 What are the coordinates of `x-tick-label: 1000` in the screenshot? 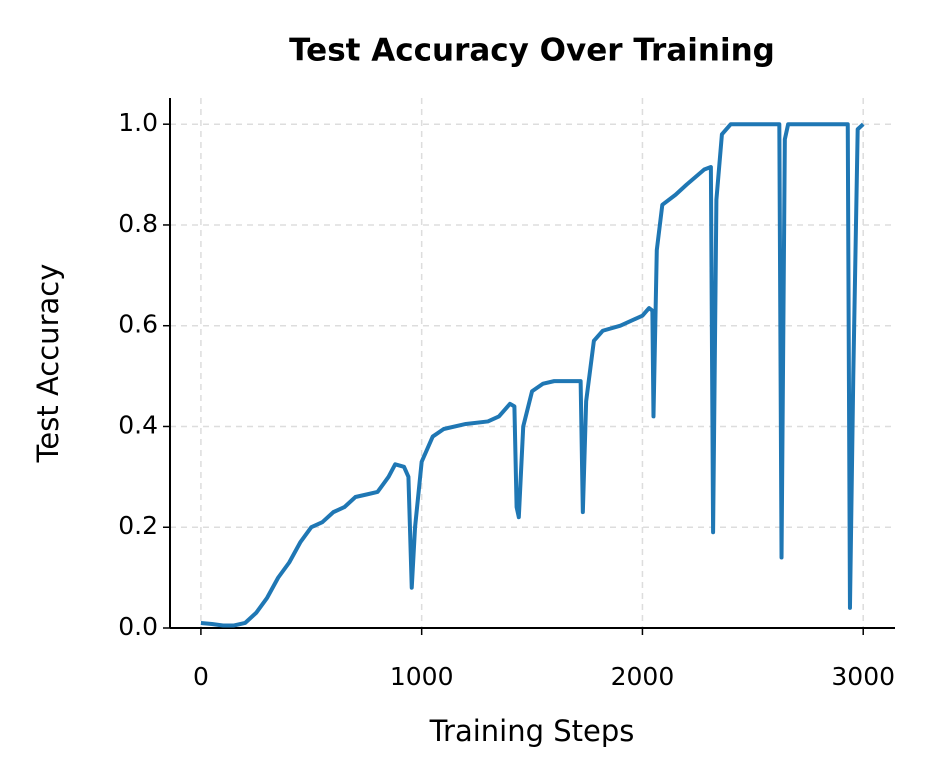 It's located at (422, 676).